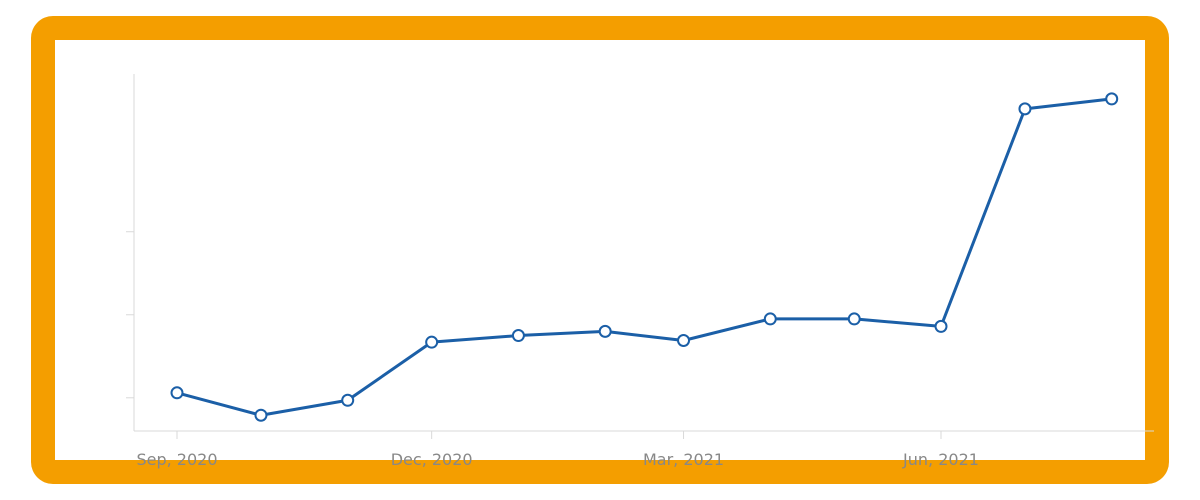 This screenshot has width=1200, height=500. I want to click on x-tick-label: Dec, 2020, so click(432, 459).